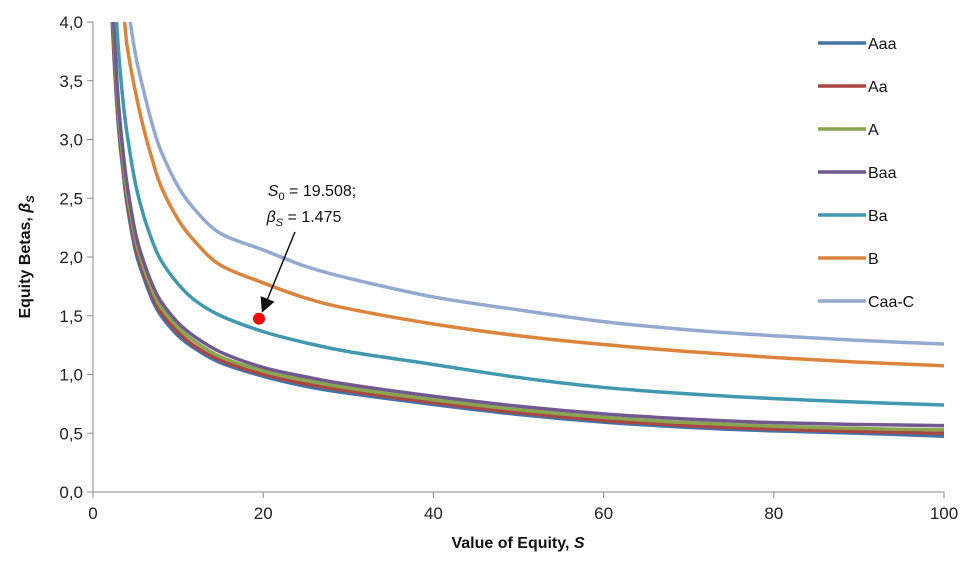 The height and width of the screenshot is (572, 963). What do you see at coordinates (71, 316) in the screenshot?
I see `y-tick-label: 1,5` at bounding box center [71, 316].